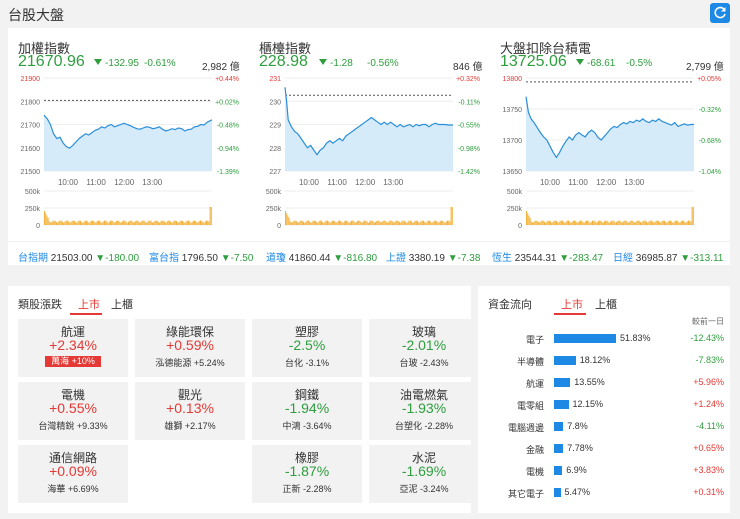  Describe the element at coordinates (424, 474) in the screenshot. I see `sector-cell: 水泥 -1.69% 亞泥 -3.24%` at that location.